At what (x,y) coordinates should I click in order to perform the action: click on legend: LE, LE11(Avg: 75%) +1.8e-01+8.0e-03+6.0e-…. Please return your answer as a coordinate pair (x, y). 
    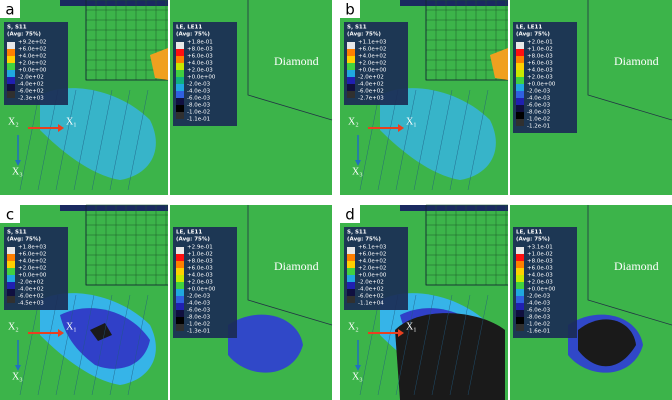
    Looking at the image, I should click on (205, 74).